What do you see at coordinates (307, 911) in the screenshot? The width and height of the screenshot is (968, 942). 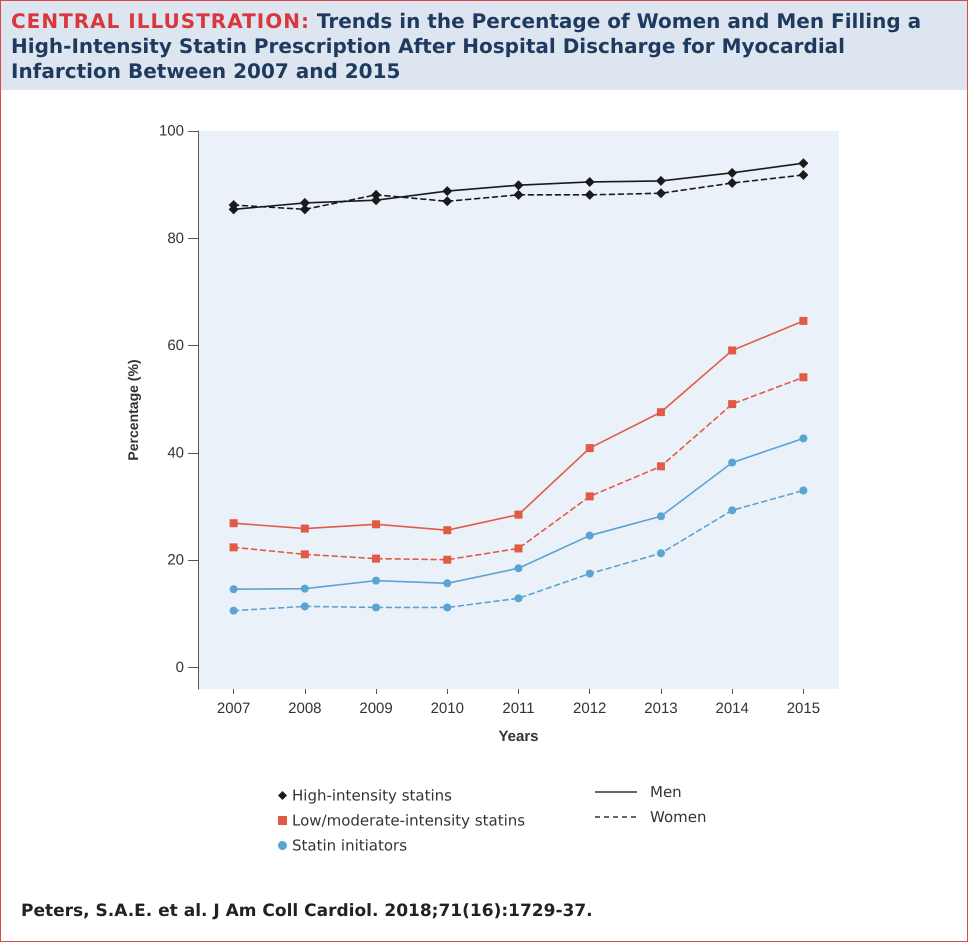 I see `text: Peters, S.A.E. et al. J Am Coll Cardiol. 2018;71(16):1729-37.` at bounding box center [307, 911].